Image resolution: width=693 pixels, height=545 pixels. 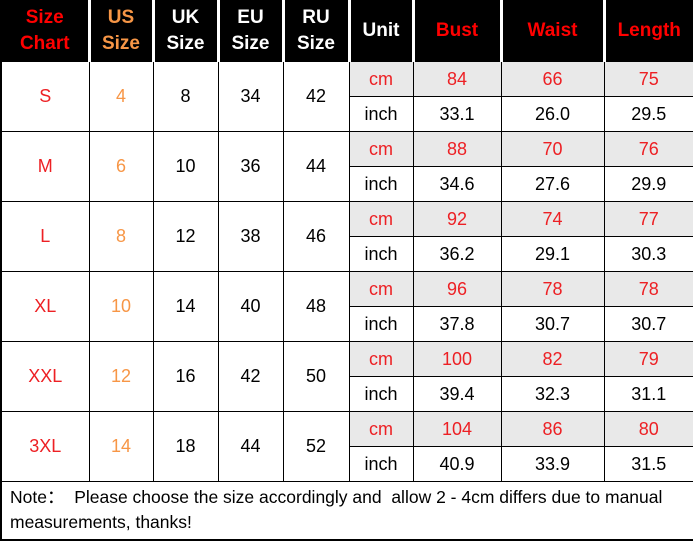 I want to click on size-label: M, so click(x=45, y=166).